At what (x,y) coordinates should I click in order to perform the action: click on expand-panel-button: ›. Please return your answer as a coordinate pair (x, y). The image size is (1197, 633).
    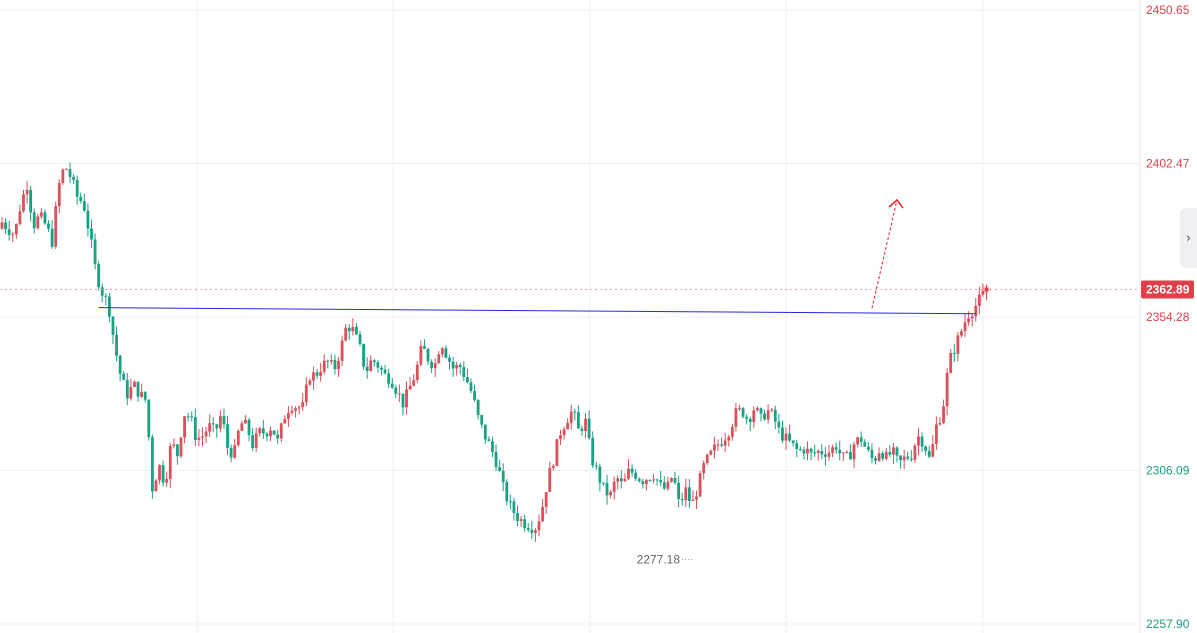
    Looking at the image, I should click on (1188, 238).